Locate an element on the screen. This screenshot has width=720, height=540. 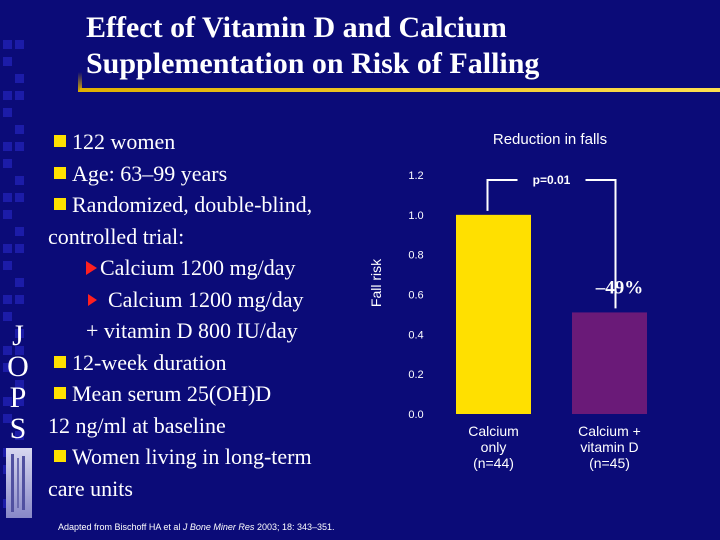
bullet-women: 122 women is located at coordinates (203, 142).